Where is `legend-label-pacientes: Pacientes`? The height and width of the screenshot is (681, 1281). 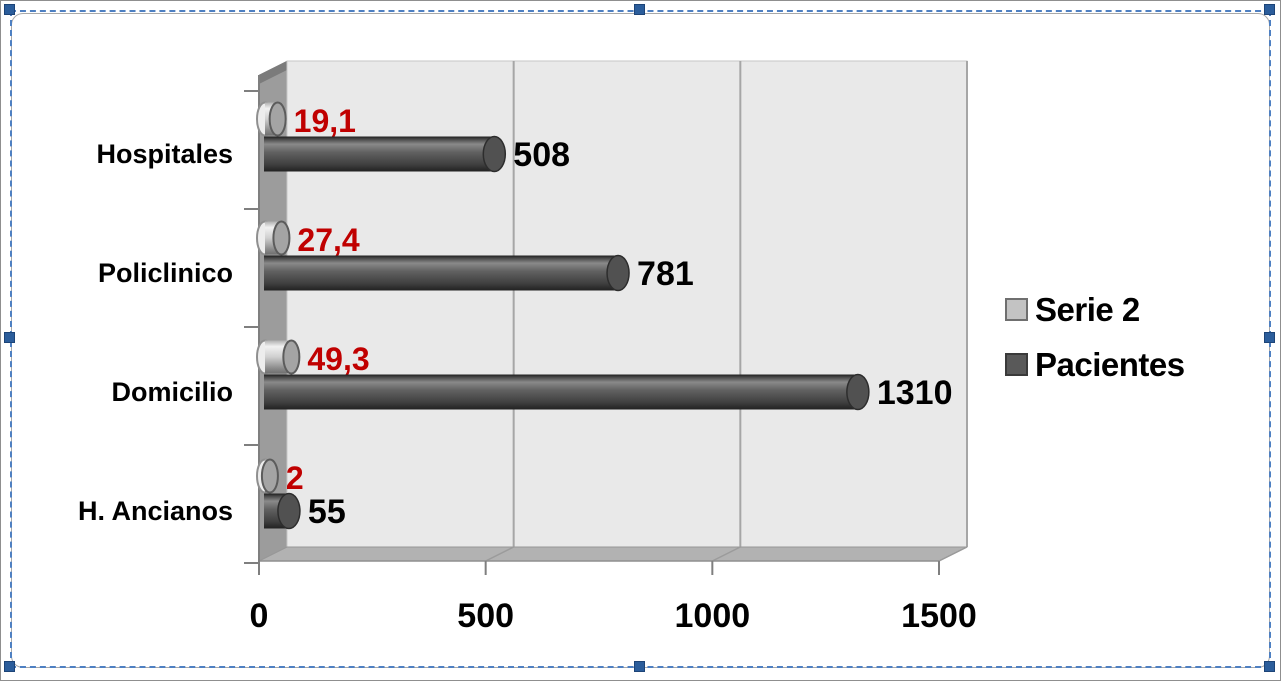 legend-label-pacientes: Pacientes is located at coordinates (1110, 364).